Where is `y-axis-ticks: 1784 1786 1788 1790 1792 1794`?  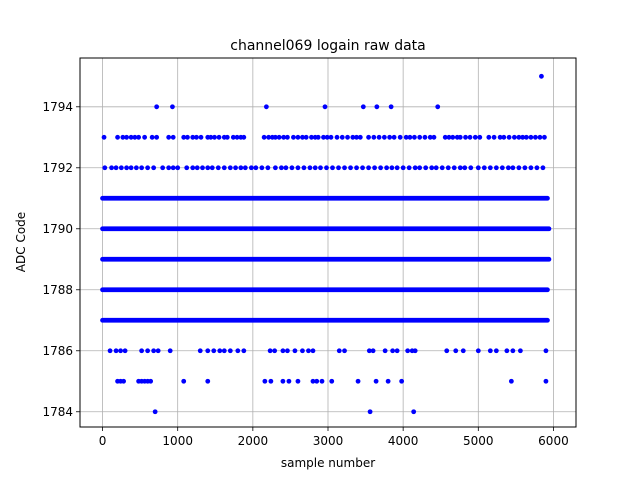
y-axis-ticks: 1784 1786 1788 1790 1792 1794 is located at coordinates (61, 259).